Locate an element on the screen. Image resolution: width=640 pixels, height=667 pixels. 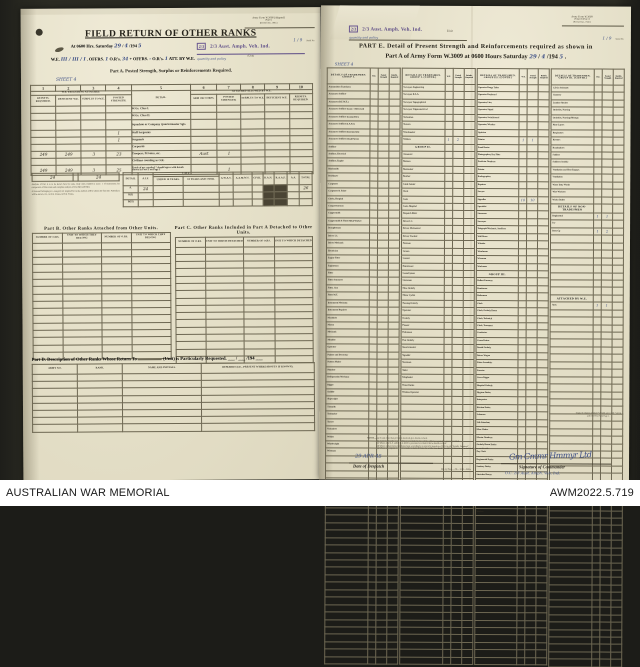
sheet-note-right: SHEET 4 is located at coordinates (344, 64).